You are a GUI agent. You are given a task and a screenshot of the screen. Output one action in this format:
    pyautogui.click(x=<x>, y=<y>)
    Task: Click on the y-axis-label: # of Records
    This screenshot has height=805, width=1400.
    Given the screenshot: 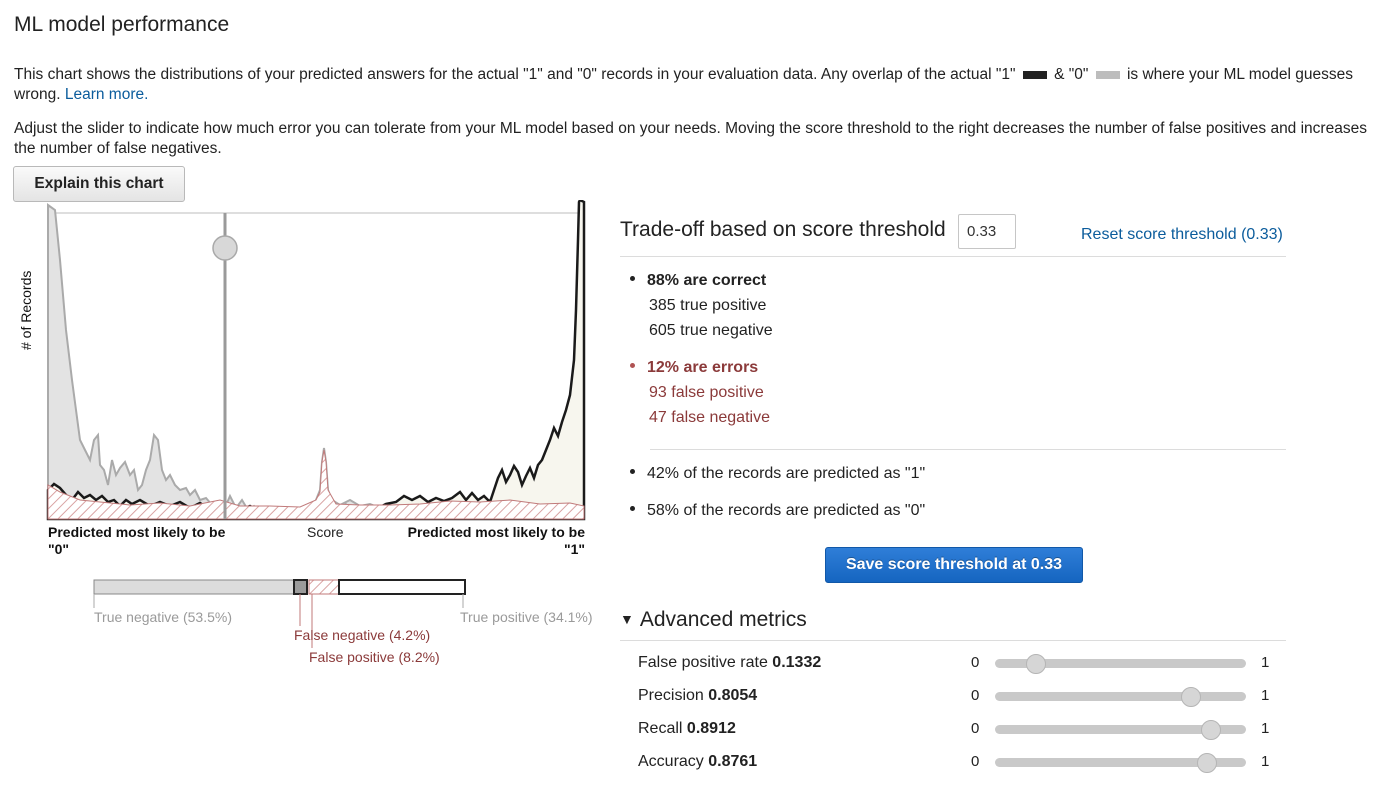 What is the action you would take?
    pyautogui.click(x=26, y=310)
    